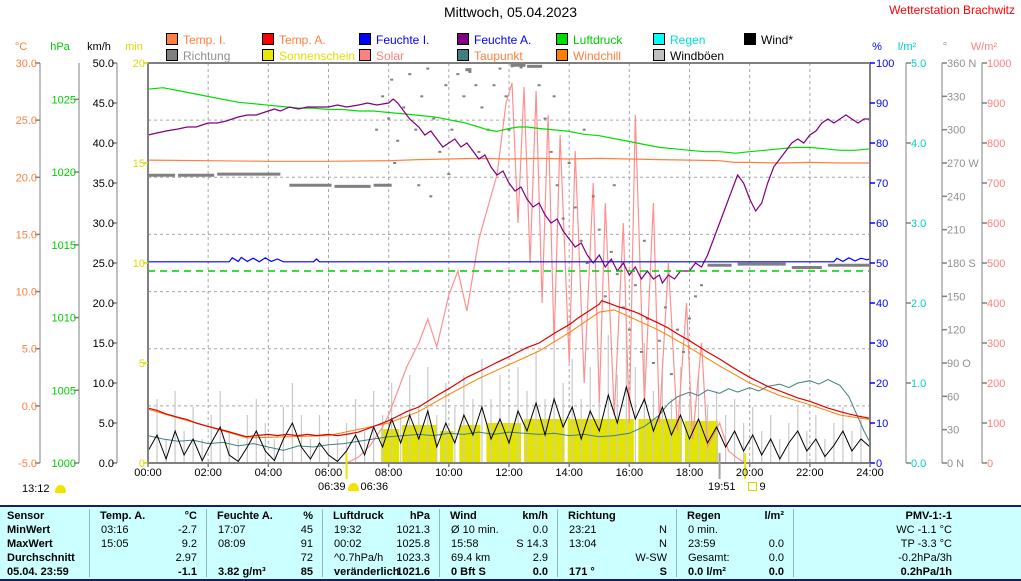  Describe the element at coordinates (777, 40) in the screenshot. I see `legend-label: Wind*` at that location.